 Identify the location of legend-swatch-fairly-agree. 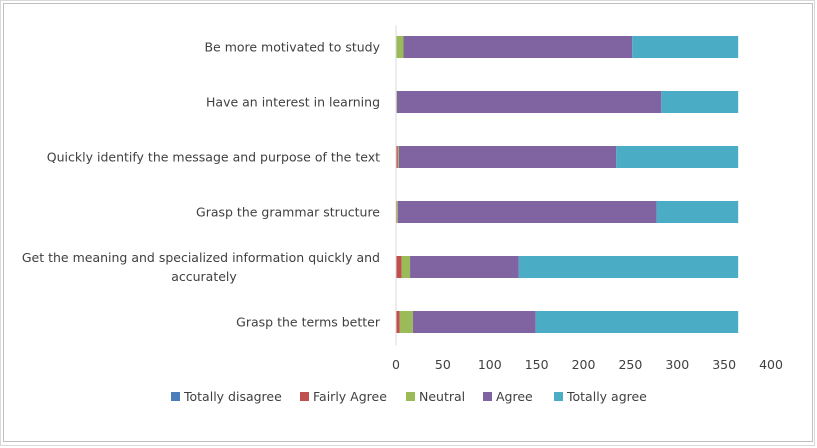
(304, 396).